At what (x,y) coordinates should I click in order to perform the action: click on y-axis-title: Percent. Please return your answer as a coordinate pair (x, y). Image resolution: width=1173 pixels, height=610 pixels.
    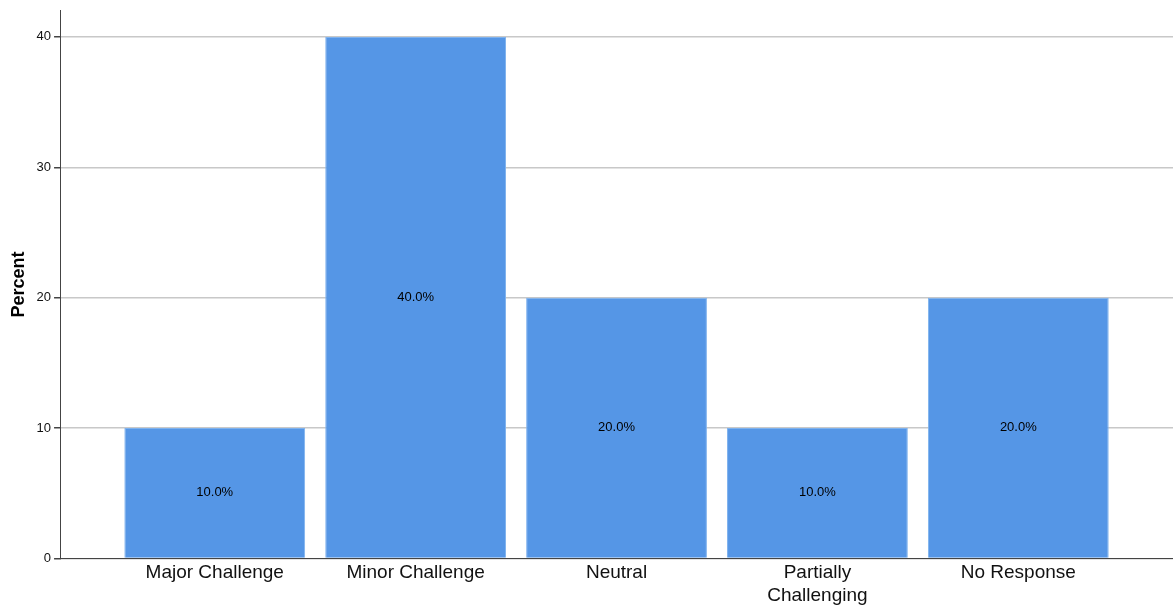
    Looking at the image, I should click on (17, 284).